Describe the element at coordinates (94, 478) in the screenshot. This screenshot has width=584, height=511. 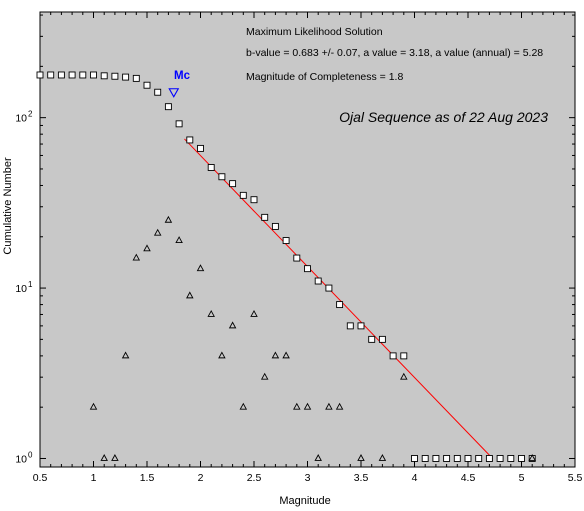
I see `x-tick-label: 1` at that location.